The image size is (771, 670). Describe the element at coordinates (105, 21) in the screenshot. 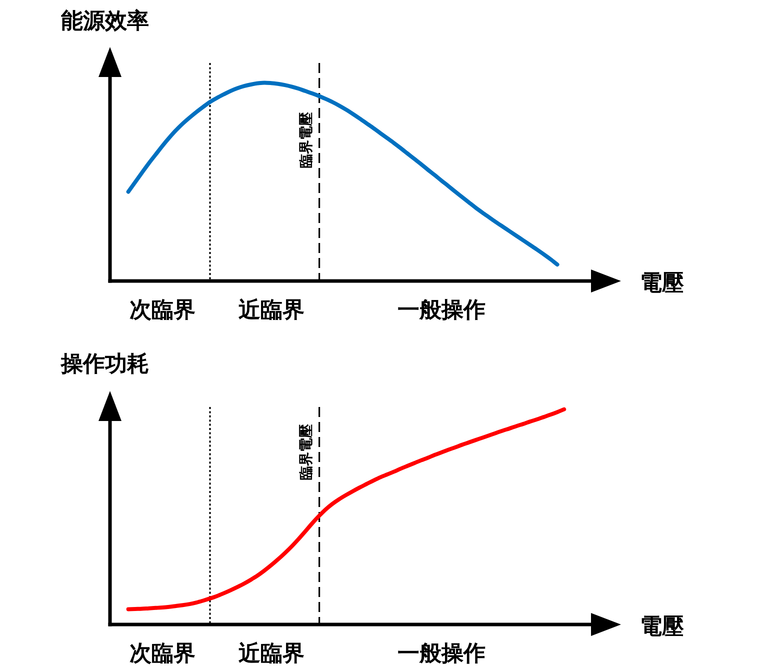

I see `y-axis-title: 能源效率` at that location.